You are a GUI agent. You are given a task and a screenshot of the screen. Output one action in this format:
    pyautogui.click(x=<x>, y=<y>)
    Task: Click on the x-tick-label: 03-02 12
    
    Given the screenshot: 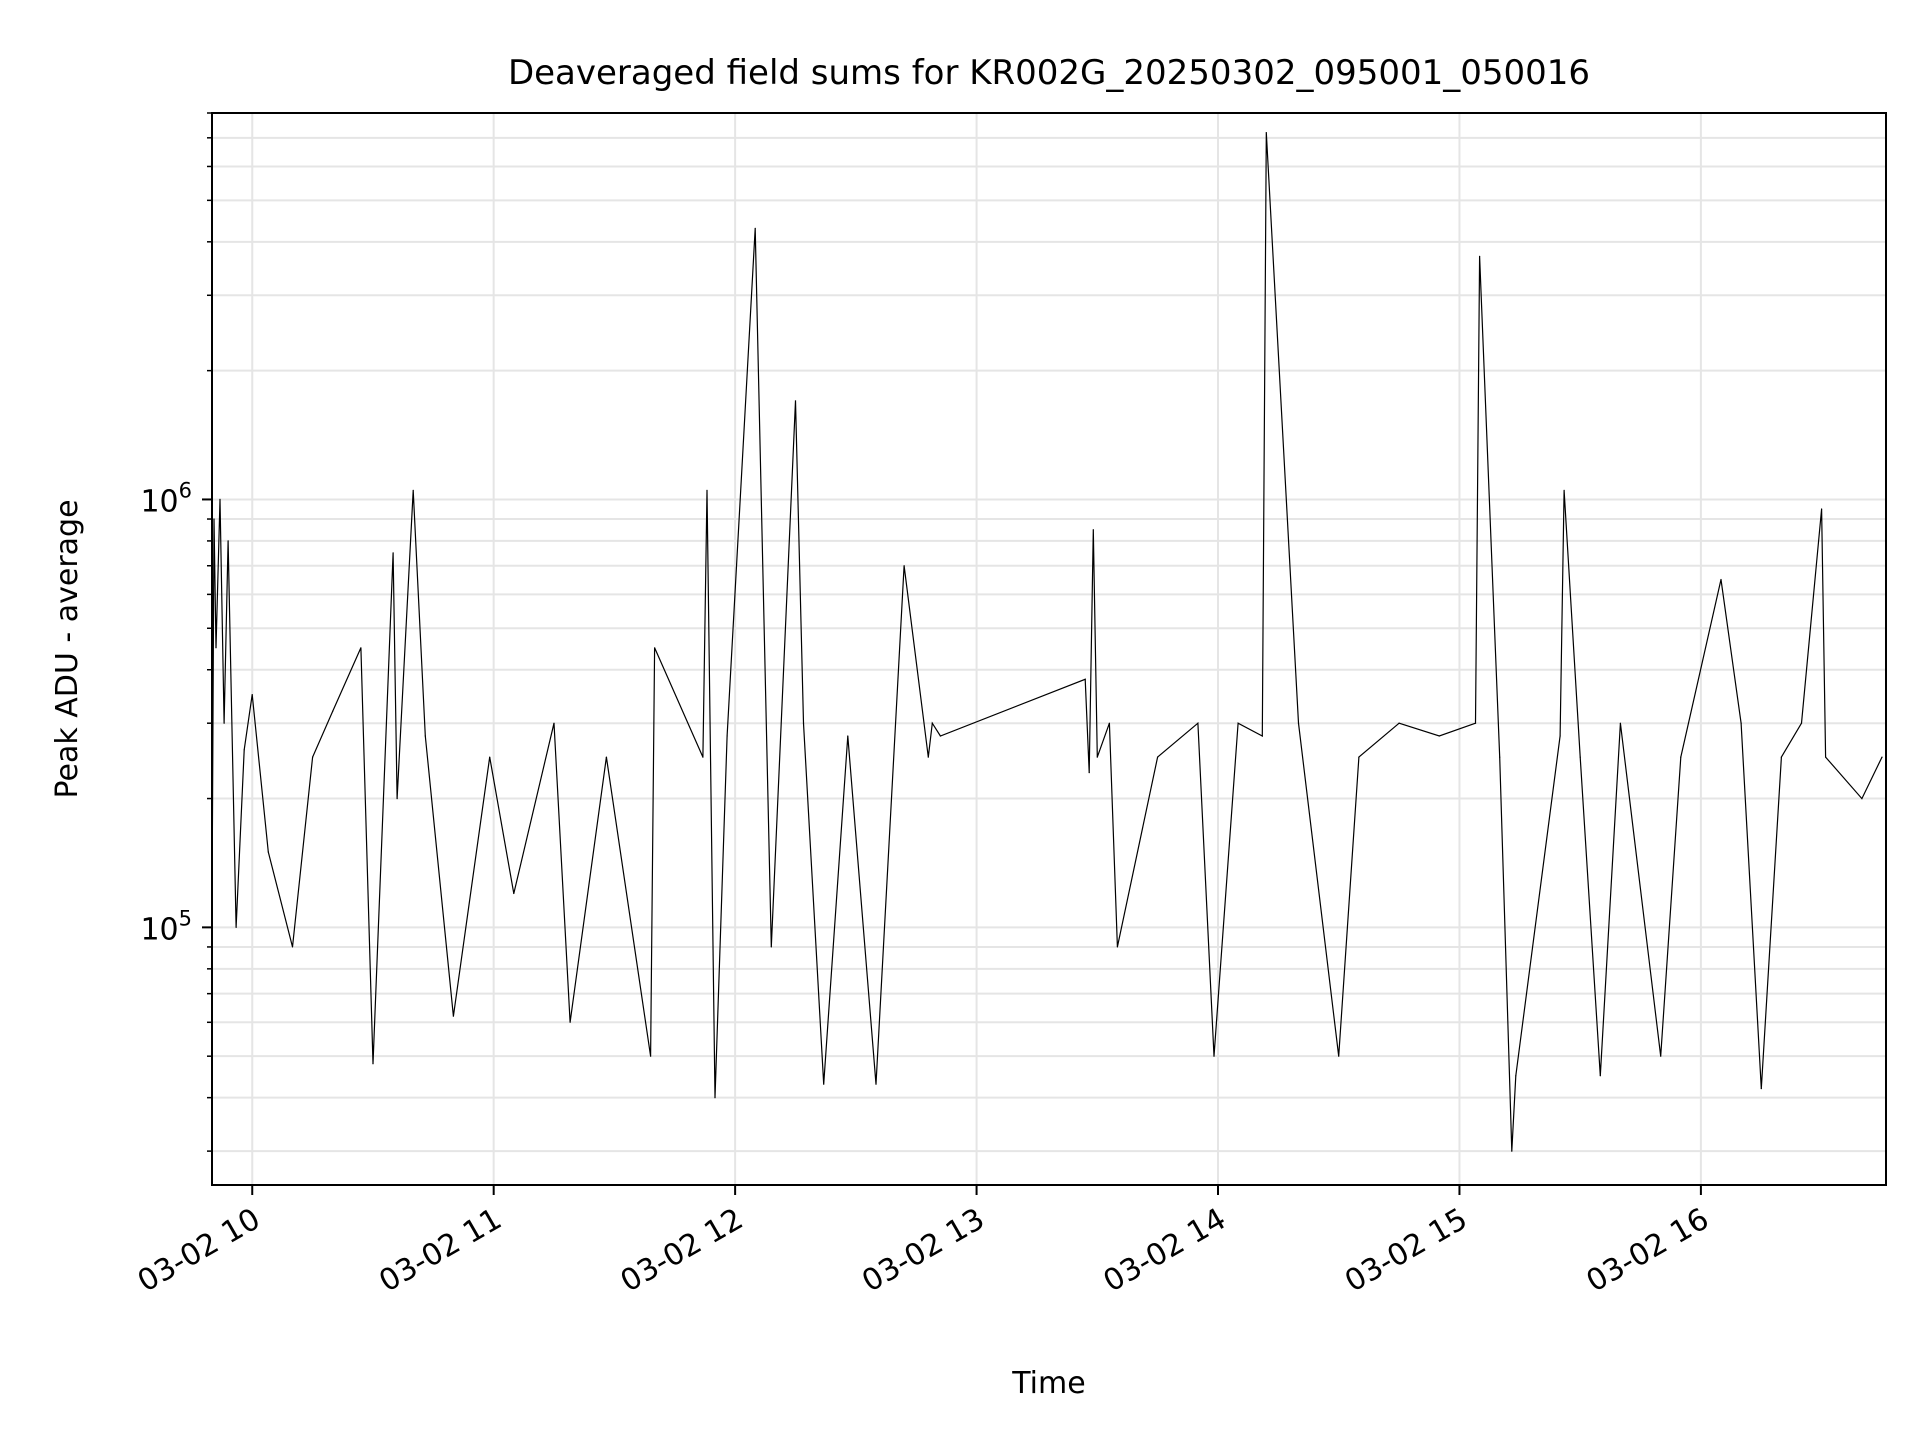 What is the action you would take?
    pyautogui.click(x=682, y=1251)
    